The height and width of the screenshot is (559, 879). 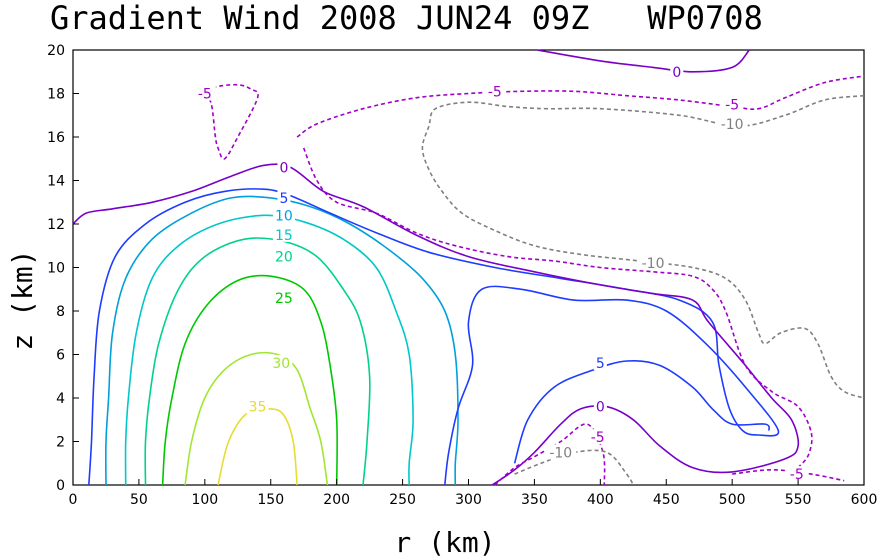 I want to click on y-tick-label: 10, so click(x=56, y=269).